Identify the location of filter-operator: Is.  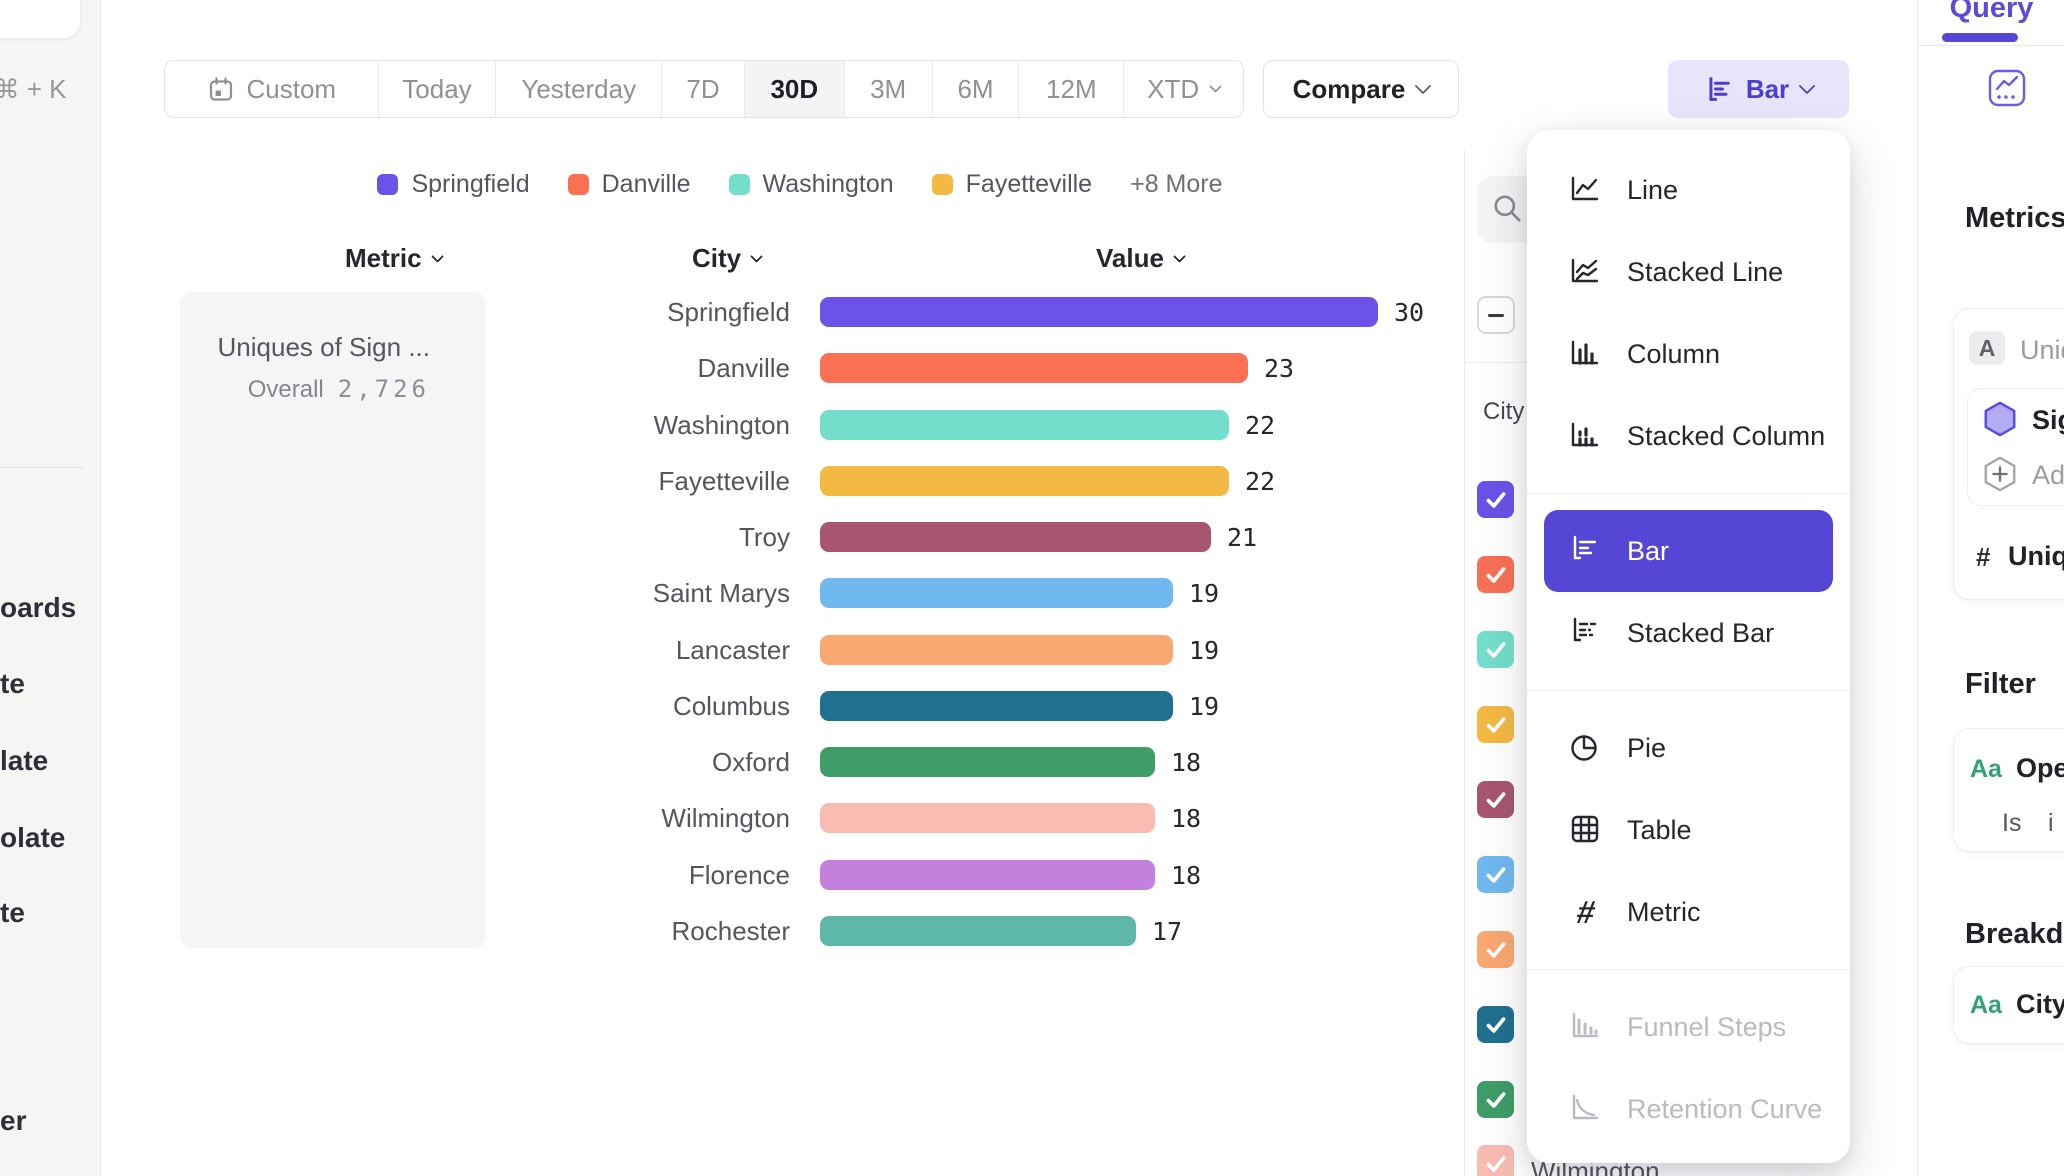
(2012, 823).